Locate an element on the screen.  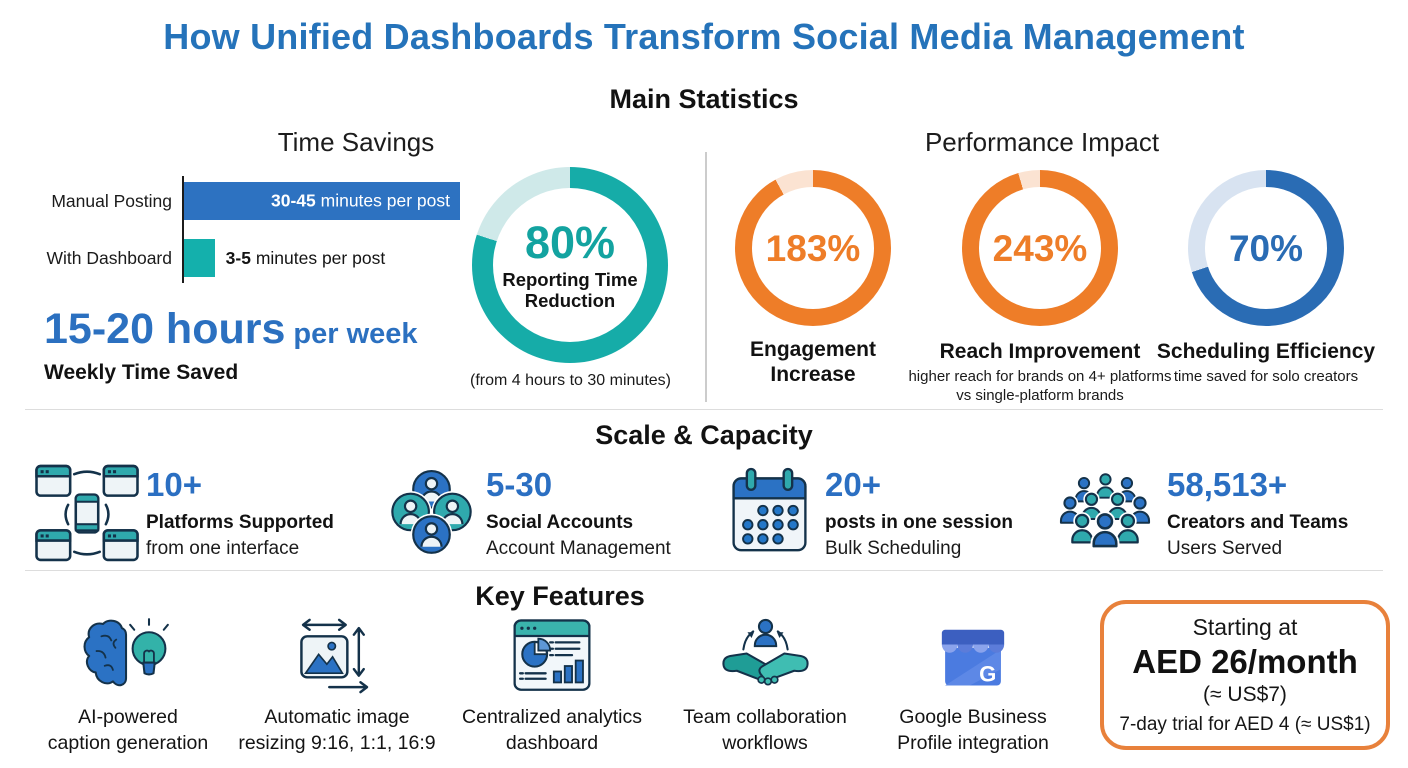
scheduling-subtitle: time saved for solo creators is located at coordinates (1266, 376).